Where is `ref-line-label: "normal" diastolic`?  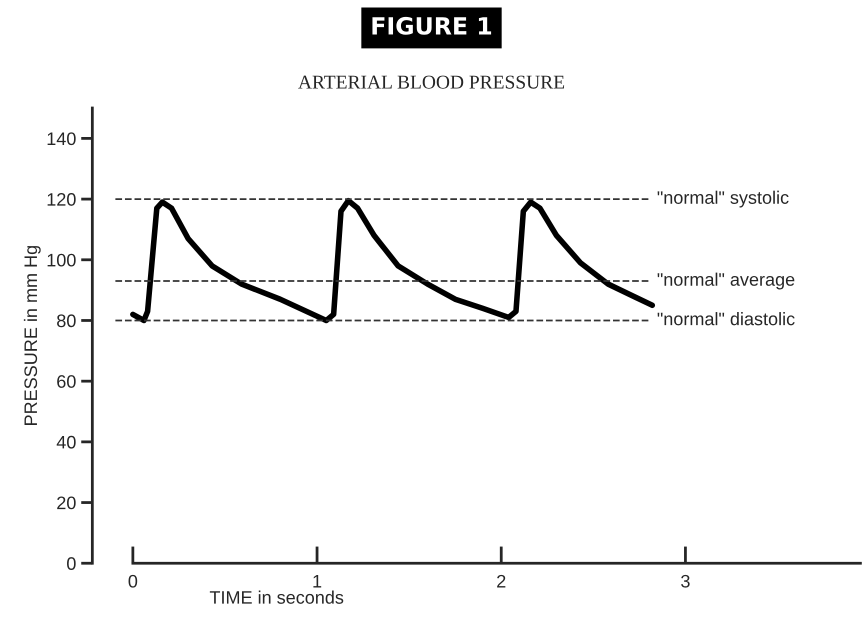 ref-line-label: "normal" diastolic is located at coordinates (726, 319).